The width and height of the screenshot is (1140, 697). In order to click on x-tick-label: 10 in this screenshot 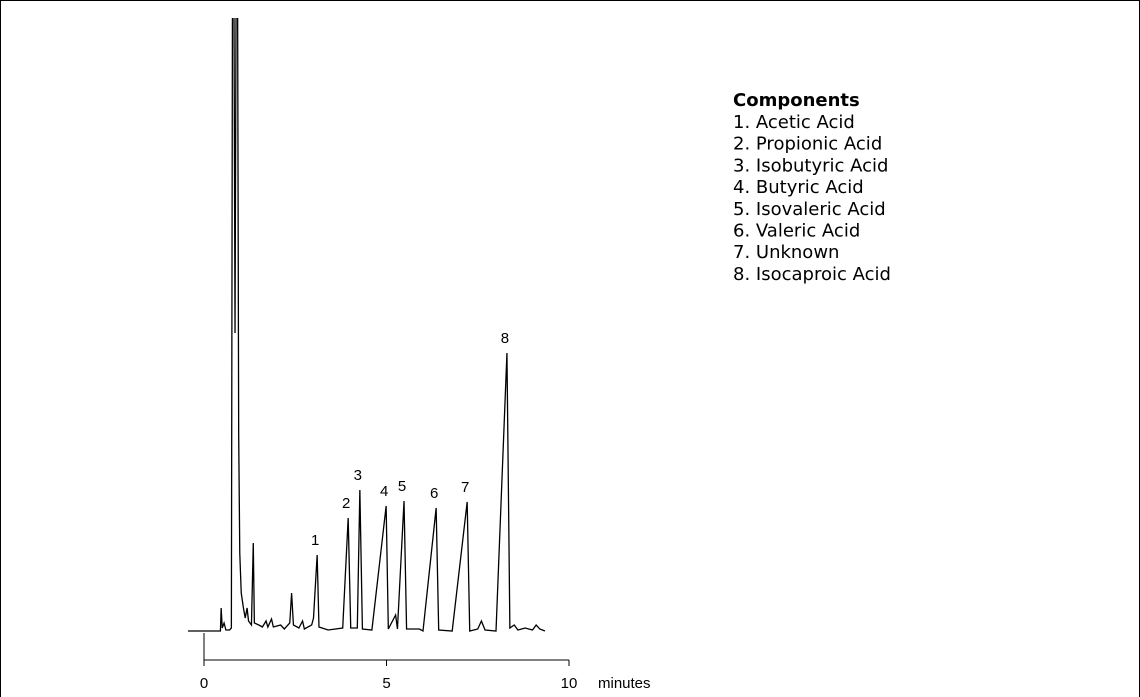, I will do `click(569, 683)`.